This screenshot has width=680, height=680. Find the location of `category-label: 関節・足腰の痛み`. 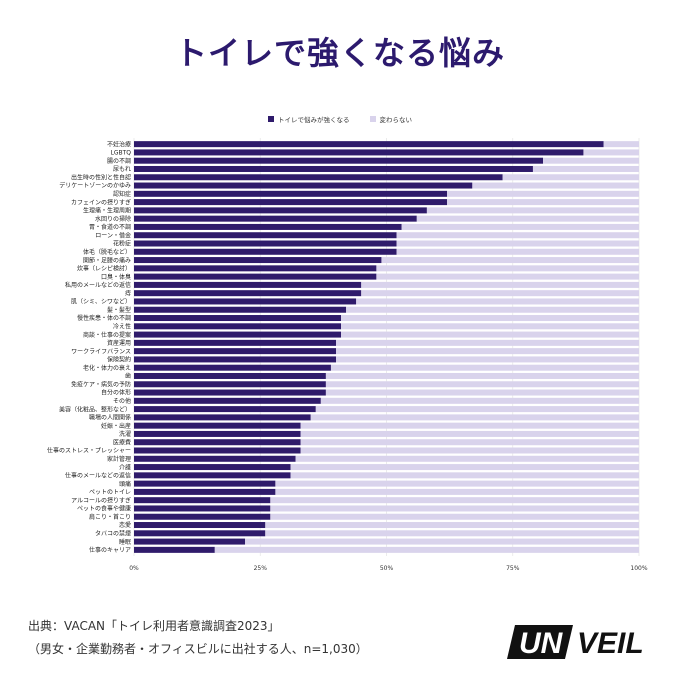

category-label: 関節・足腰の痛み is located at coordinates (107, 260).